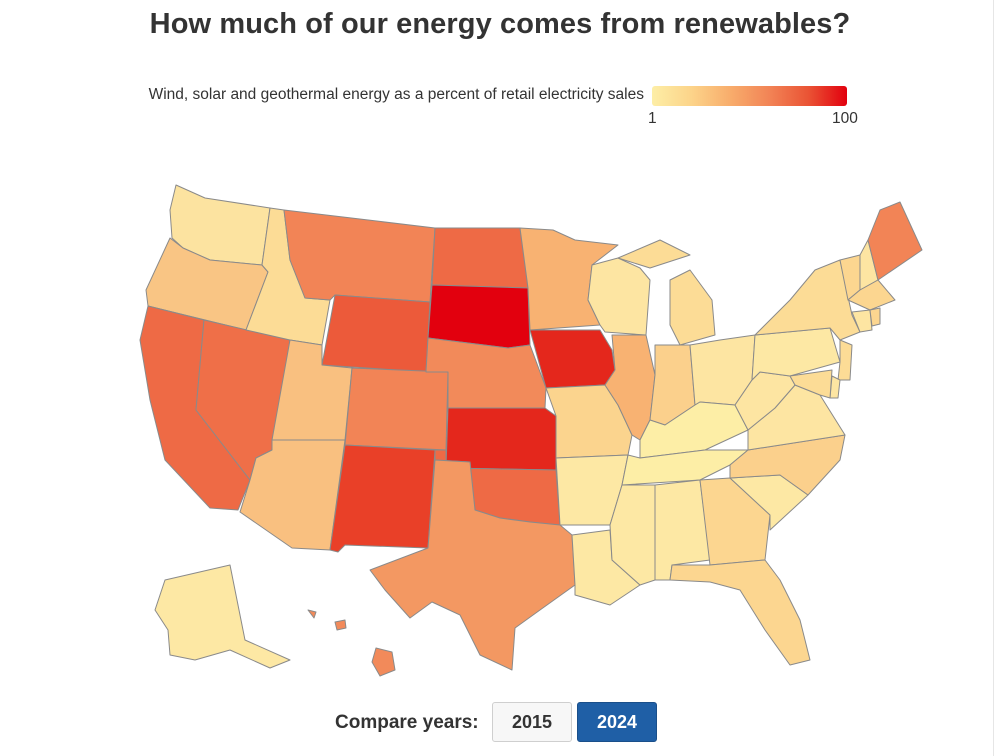  Describe the element at coordinates (630, 387) in the screenshot. I see `state-IL` at that location.